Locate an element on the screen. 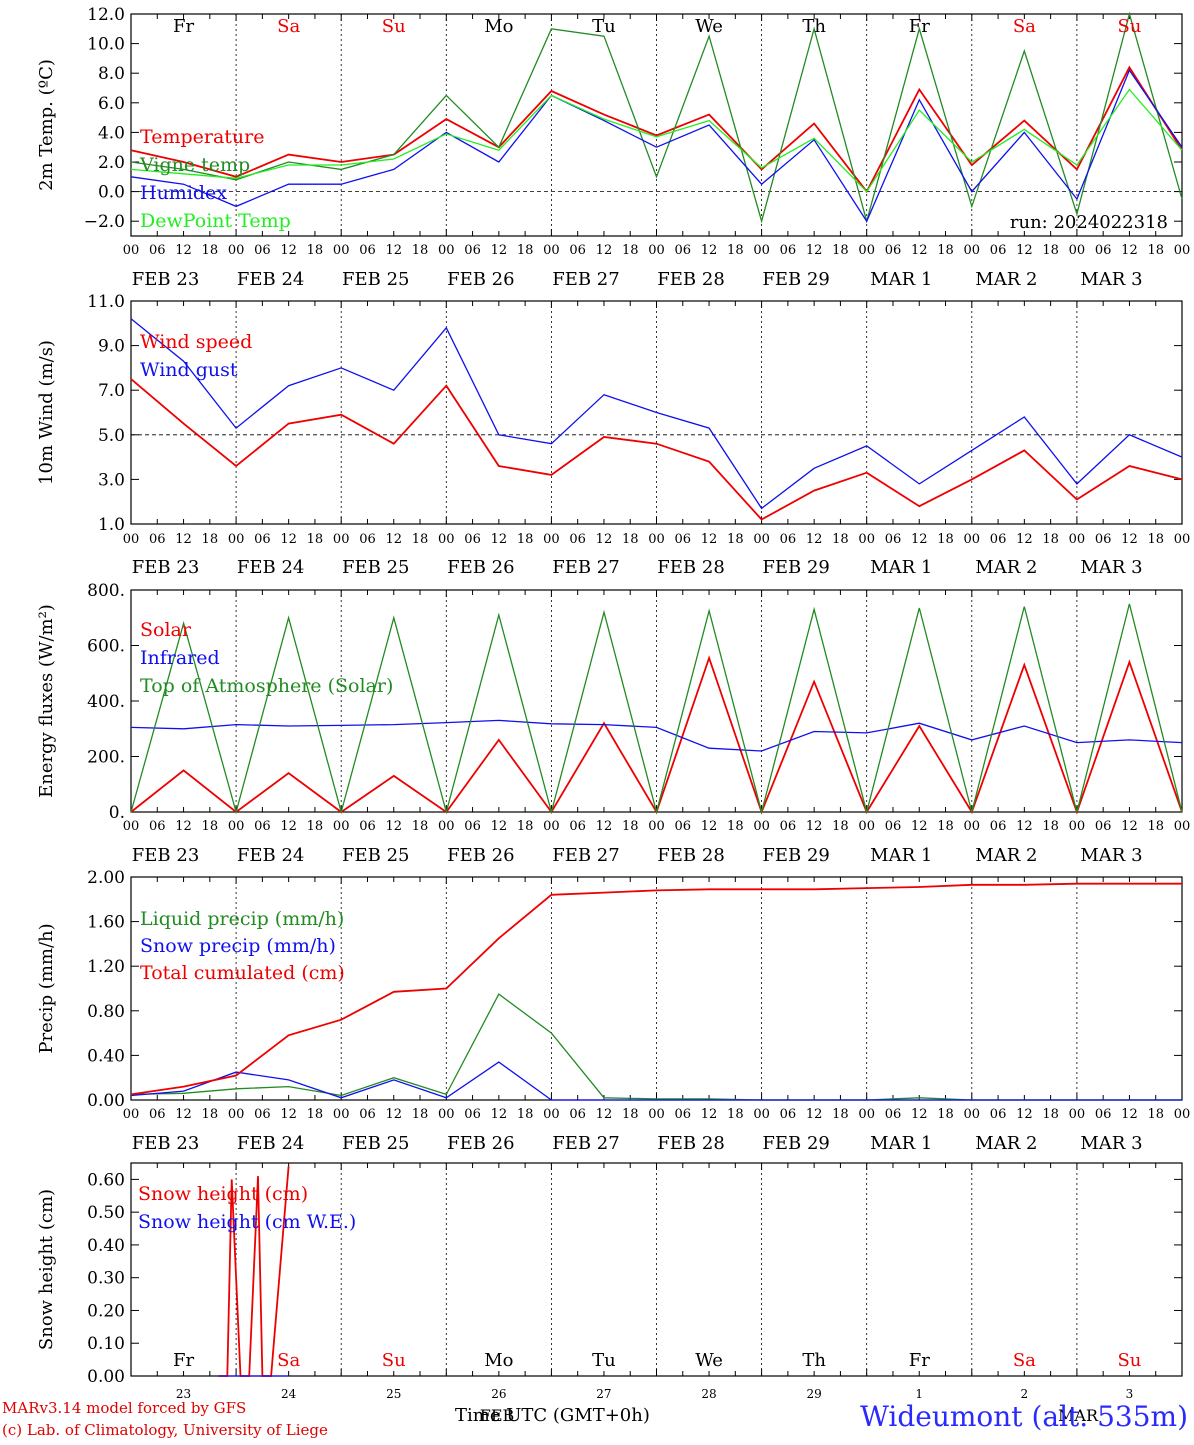  day-of-week-label: Tu is located at coordinates (604, 26).